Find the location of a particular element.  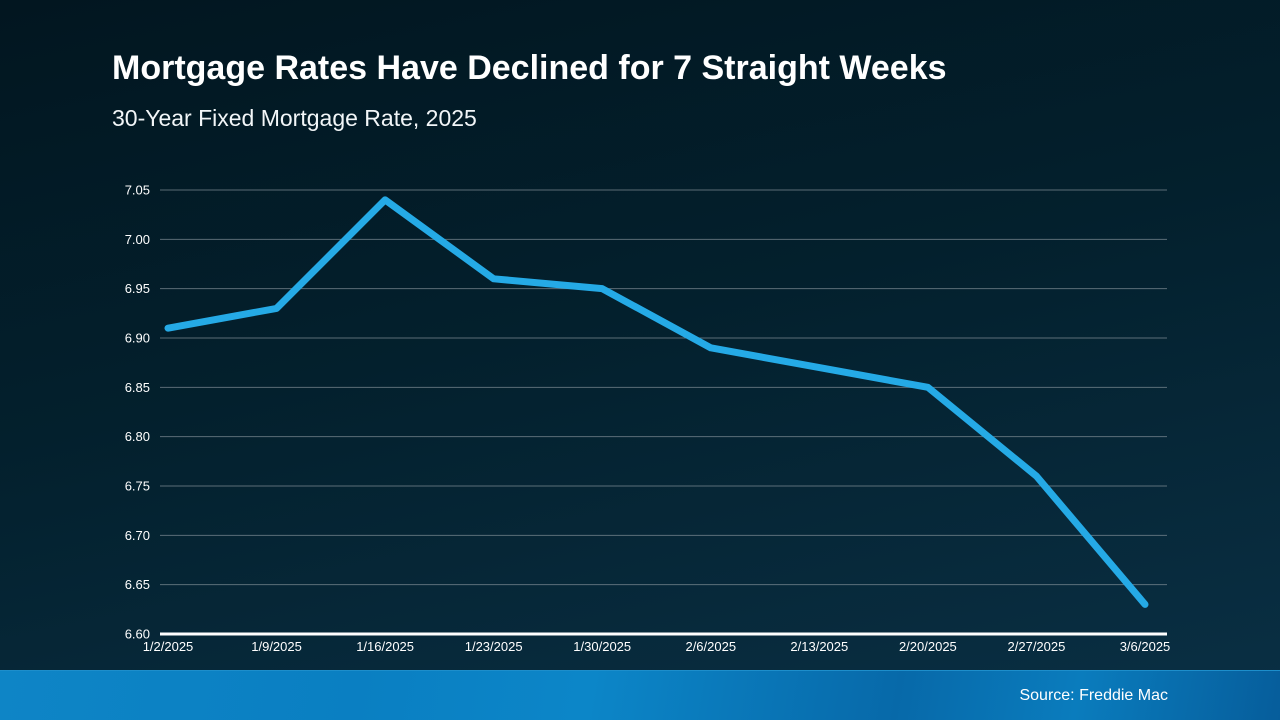

x-tick-label: 1/9/2025 is located at coordinates (276, 646).